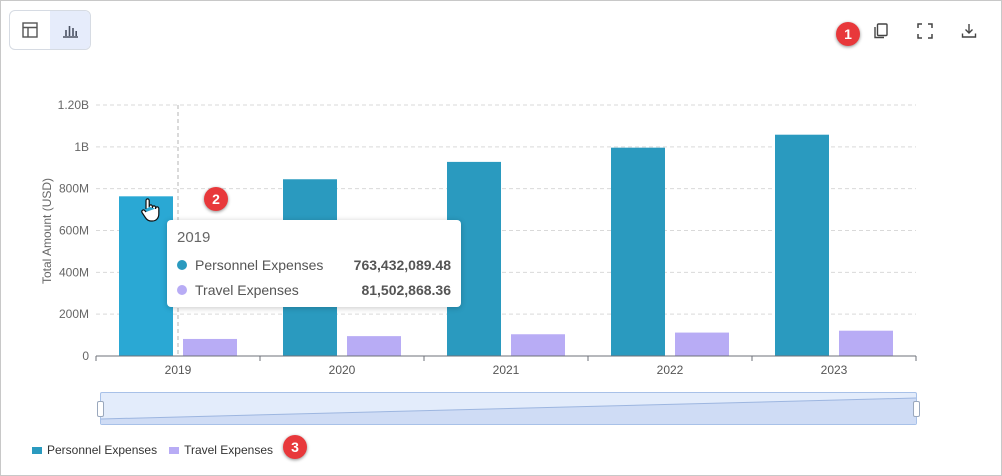 The height and width of the screenshot is (476, 1002). What do you see at coordinates (182, 264) in the screenshot?
I see `personnel-dot` at bounding box center [182, 264].